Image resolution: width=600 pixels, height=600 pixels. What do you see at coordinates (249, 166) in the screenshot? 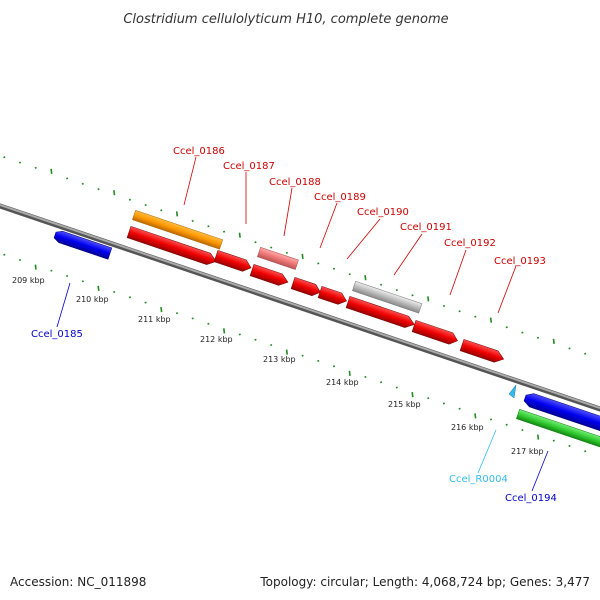
I see `gene-label-ccel-0187: Ccel_0187` at bounding box center [249, 166].